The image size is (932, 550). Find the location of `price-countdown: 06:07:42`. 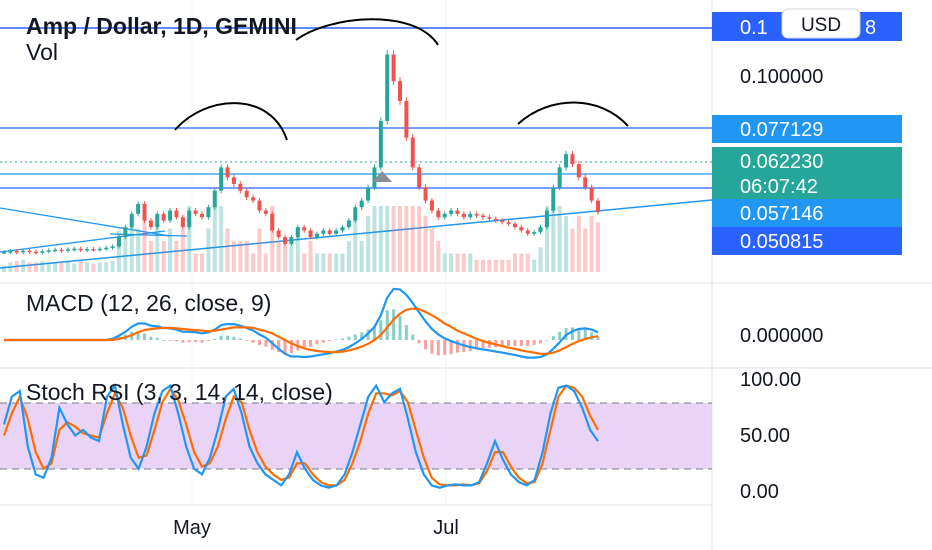

price-countdown: 06:07:42 is located at coordinates (779, 187).